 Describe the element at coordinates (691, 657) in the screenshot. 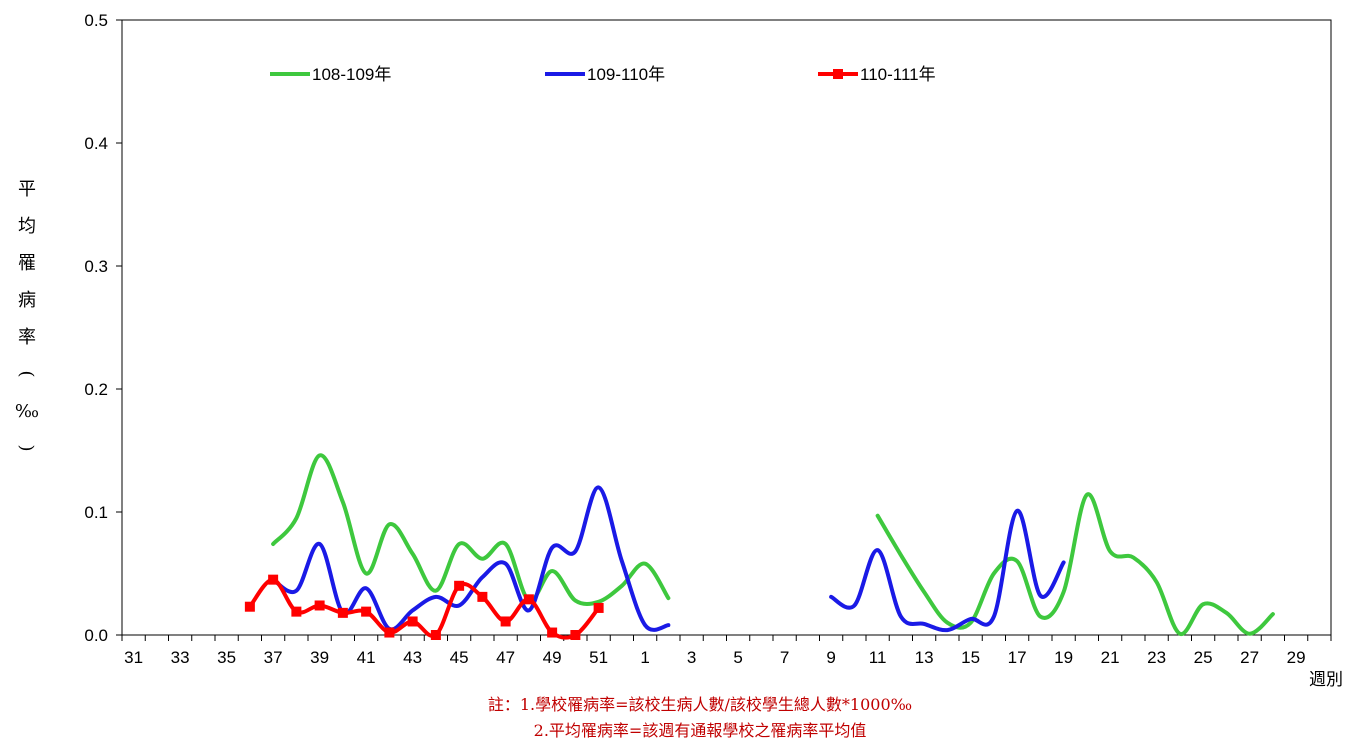

I see `x-tick-label: 3` at that location.